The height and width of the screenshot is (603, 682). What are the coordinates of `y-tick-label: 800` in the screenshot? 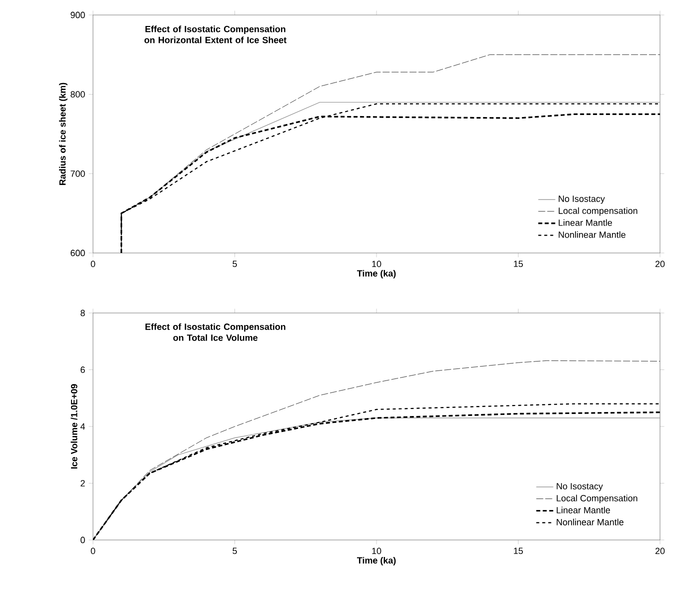 It's located at (77, 94).